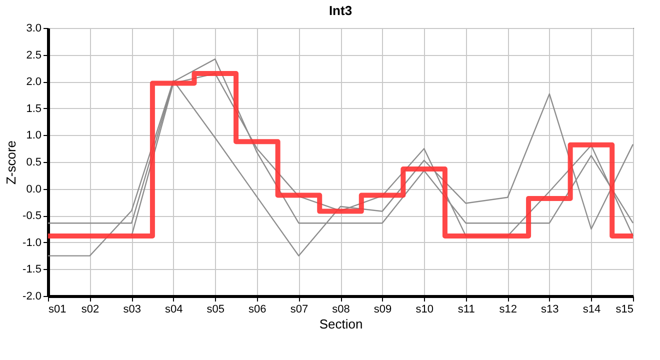 This screenshot has width=660, height=360. I want to click on y-tick-label: 3.0, so click(34, 28).